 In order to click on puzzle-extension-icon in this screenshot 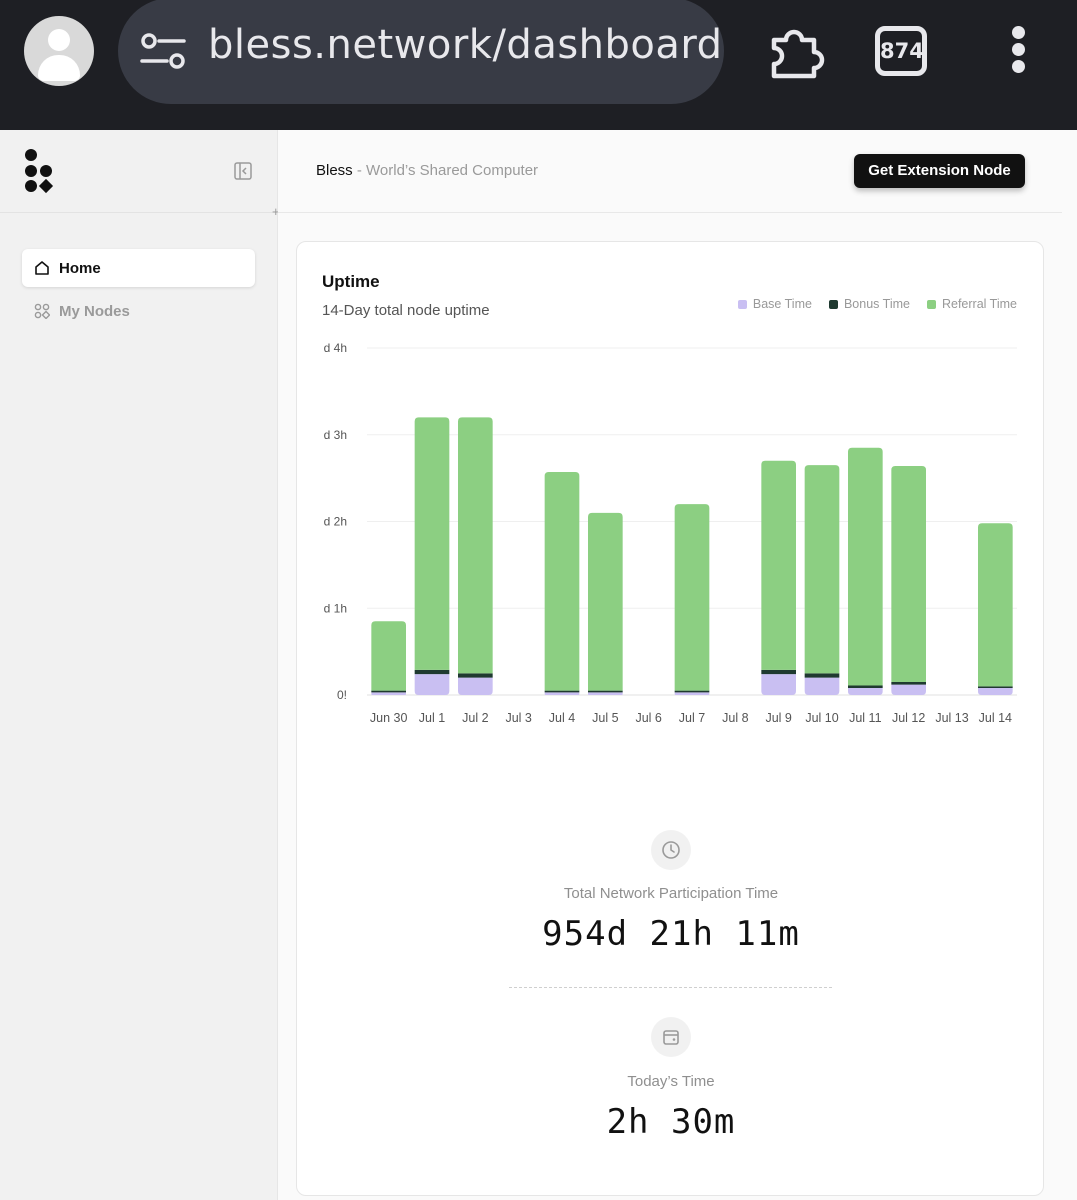, I will do `click(797, 51)`.